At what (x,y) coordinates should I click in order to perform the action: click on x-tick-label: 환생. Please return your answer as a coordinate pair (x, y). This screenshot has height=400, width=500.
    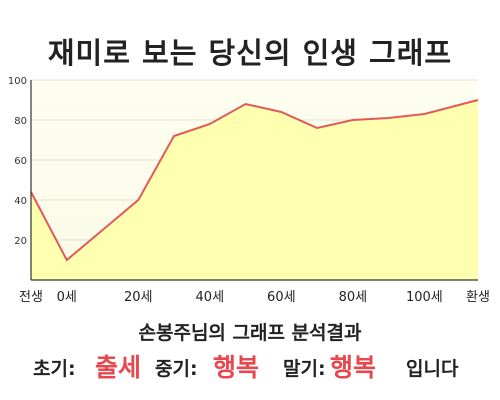
    Looking at the image, I should click on (478, 297).